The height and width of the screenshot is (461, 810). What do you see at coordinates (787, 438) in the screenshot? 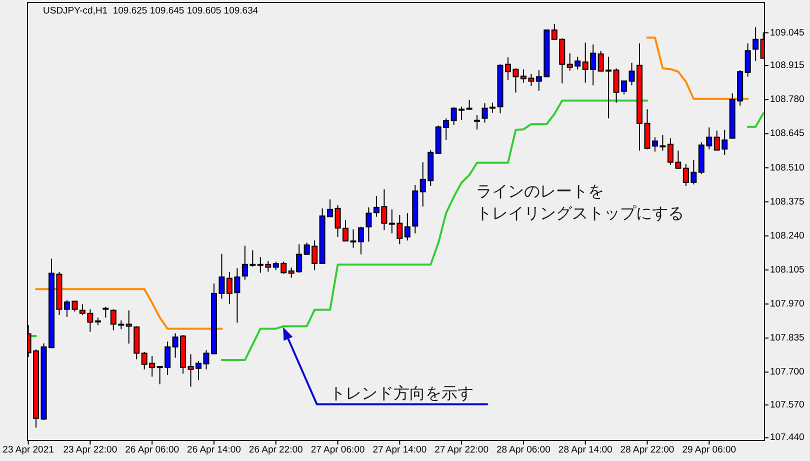
I see `y-tick-label: 107.440` at bounding box center [787, 438].